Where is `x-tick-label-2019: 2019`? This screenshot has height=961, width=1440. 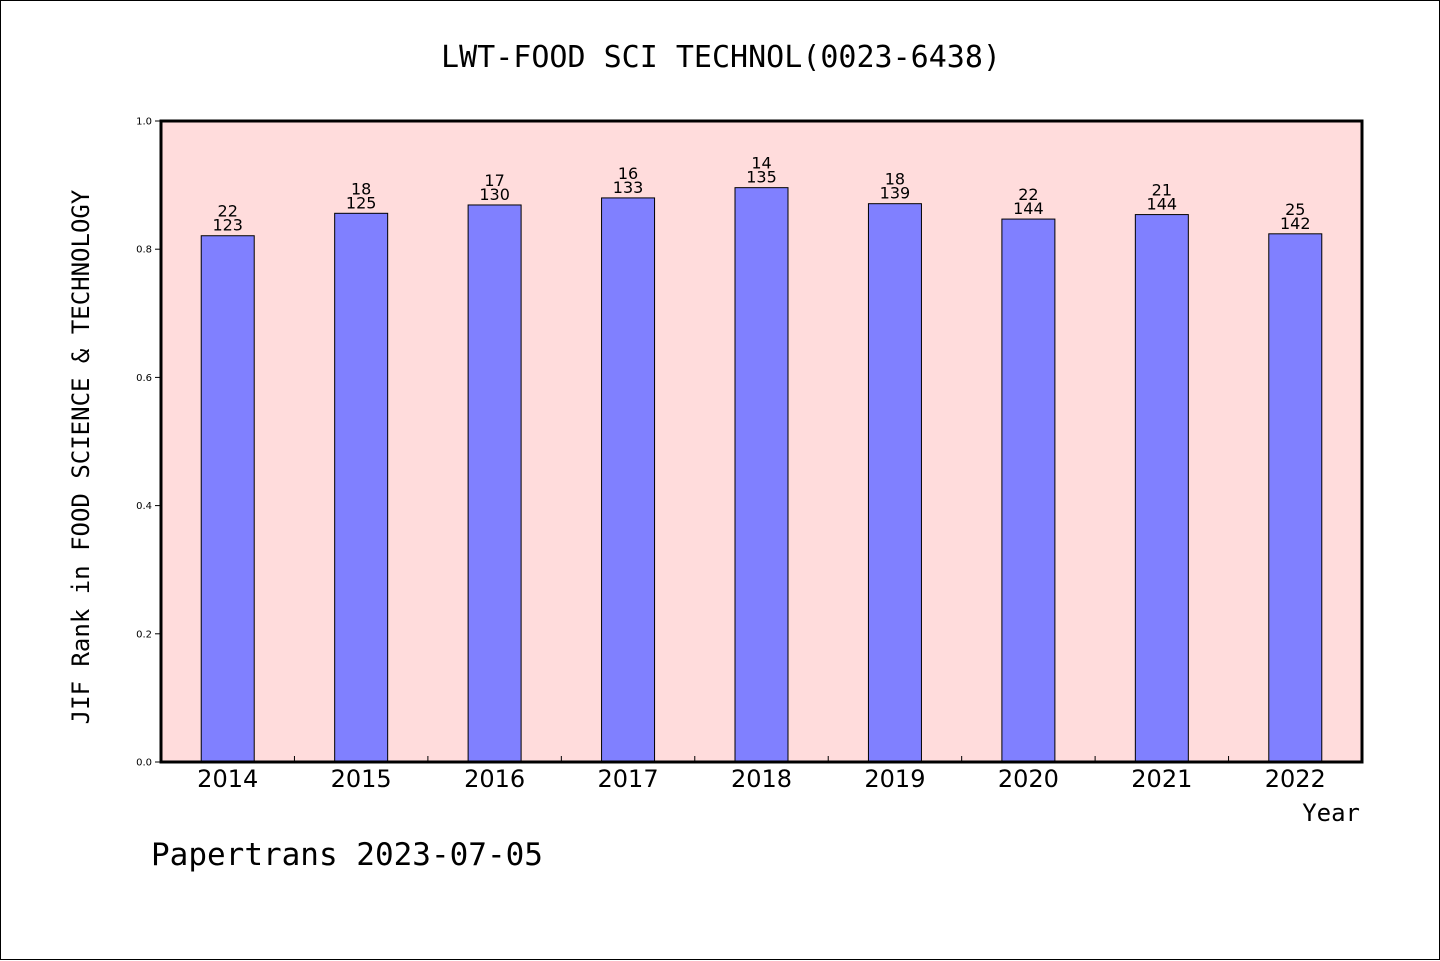 x-tick-label-2019: 2019 is located at coordinates (894, 779).